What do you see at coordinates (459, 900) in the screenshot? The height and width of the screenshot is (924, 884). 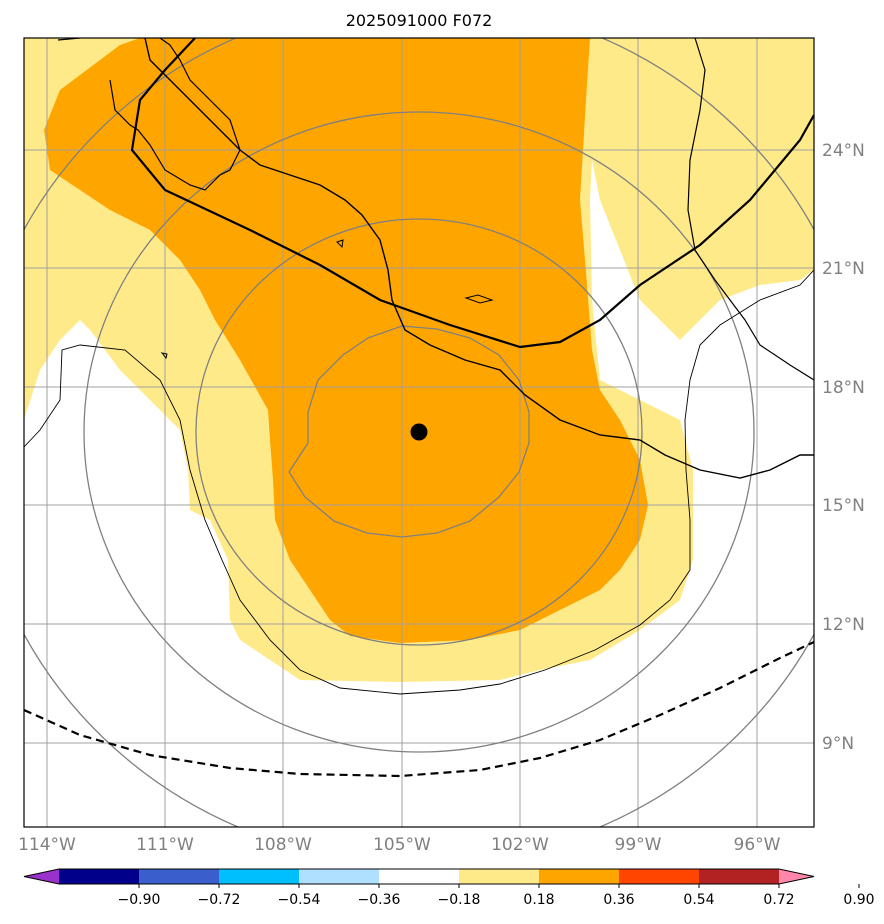 I see `colorbar-tick-label: −0.18` at bounding box center [459, 900].